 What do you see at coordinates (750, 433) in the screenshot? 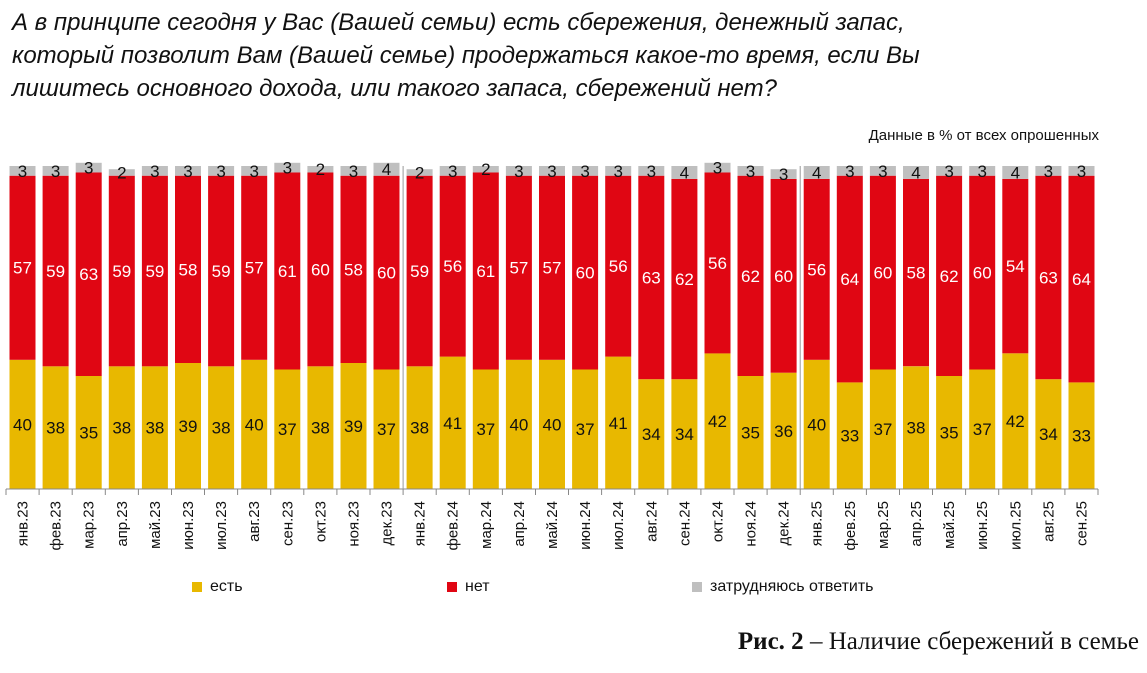
I see `data-label-est-23: 35` at bounding box center [750, 433].